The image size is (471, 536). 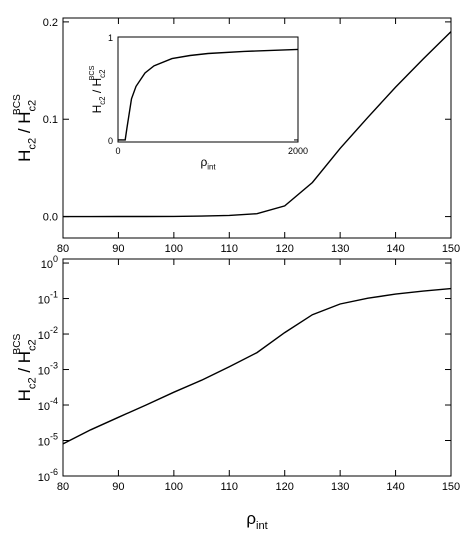 I want to click on y-tick-label: 10⁻³, so click(x=48, y=369).